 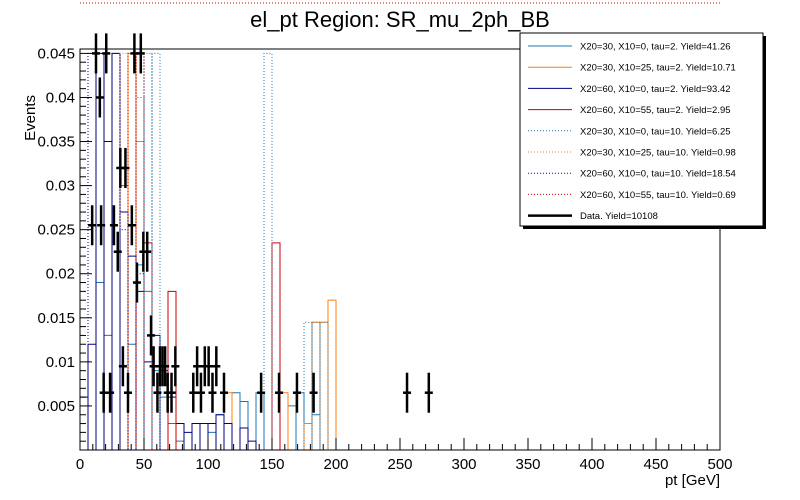 I want to click on y-tick-label: 0.025, so click(x=56, y=230).